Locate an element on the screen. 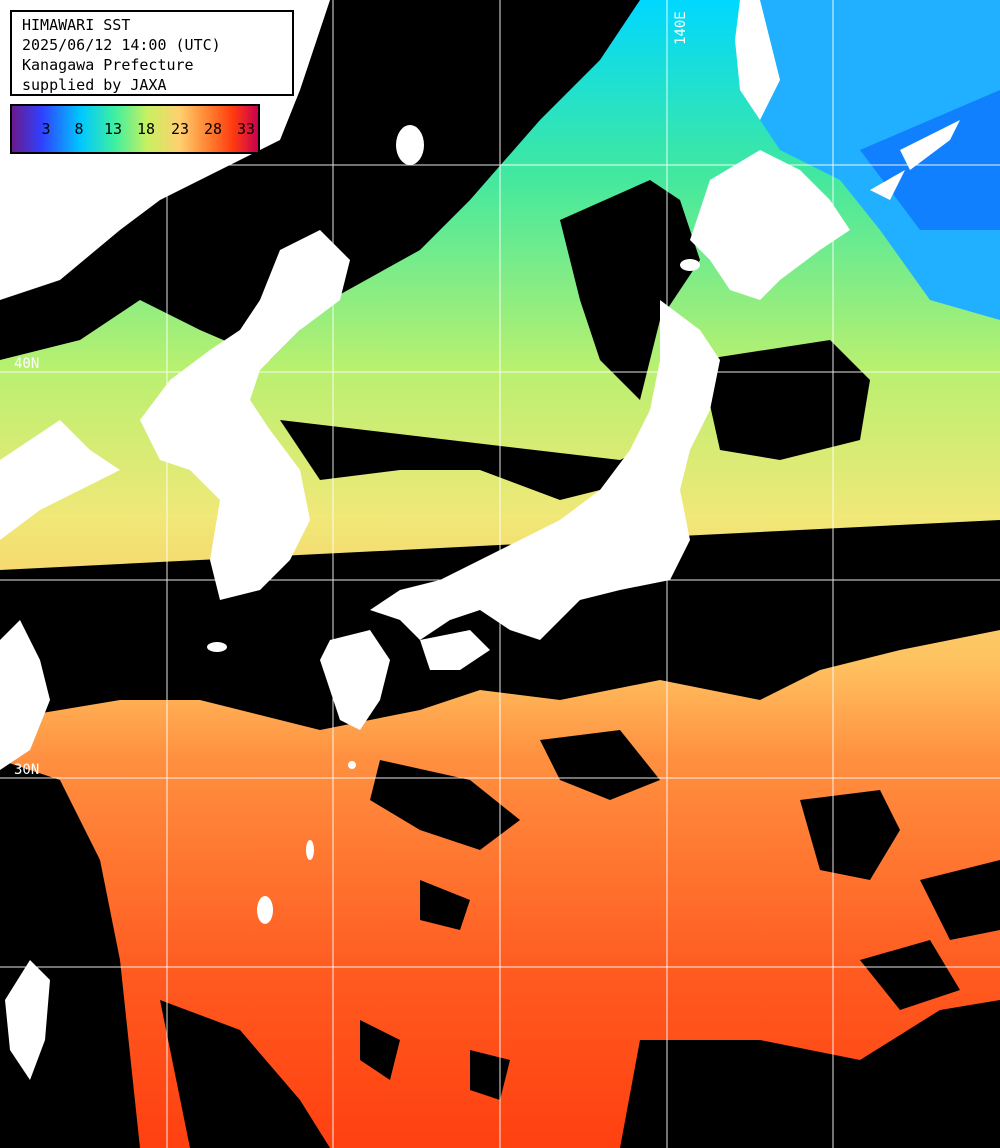 The image size is (1000, 1148). datetime-label: 2025/06/12 14:00 (UTC) is located at coordinates (121, 45).